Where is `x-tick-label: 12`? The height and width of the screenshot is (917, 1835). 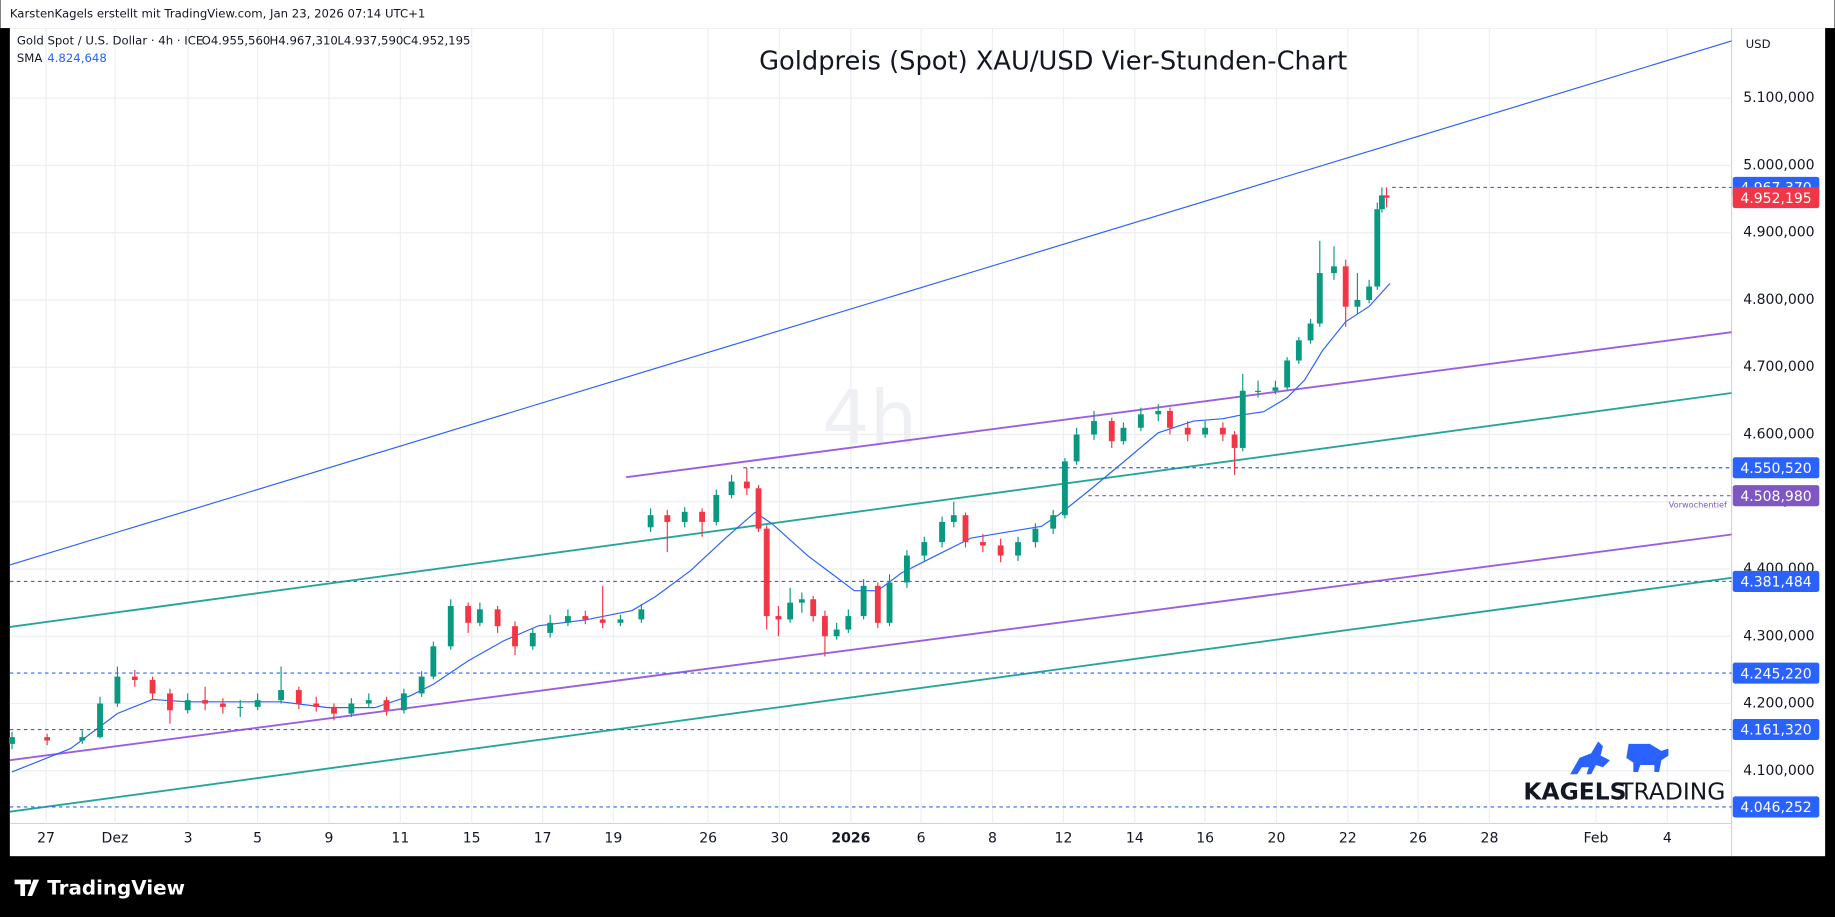 x-tick-label: 12 is located at coordinates (1064, 839).